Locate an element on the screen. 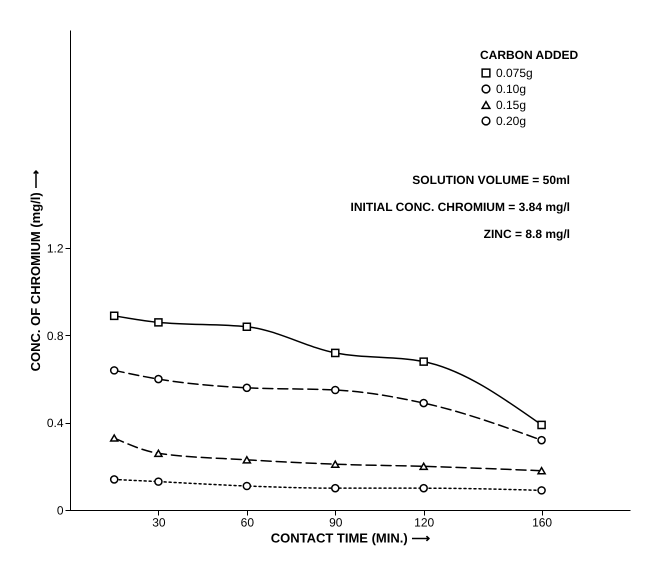 The height and width of the screenshot is (578, 654). x-tick-label: 90 is located at coordinates (336, 523).